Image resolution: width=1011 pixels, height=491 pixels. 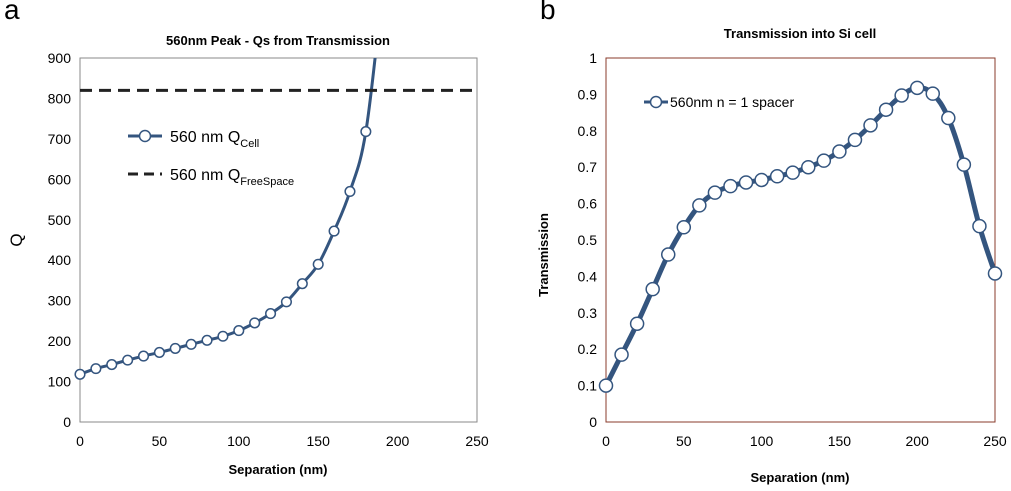 I want to click on chart-b-y-tick-label: 0.2, so click(x=588, y=349).